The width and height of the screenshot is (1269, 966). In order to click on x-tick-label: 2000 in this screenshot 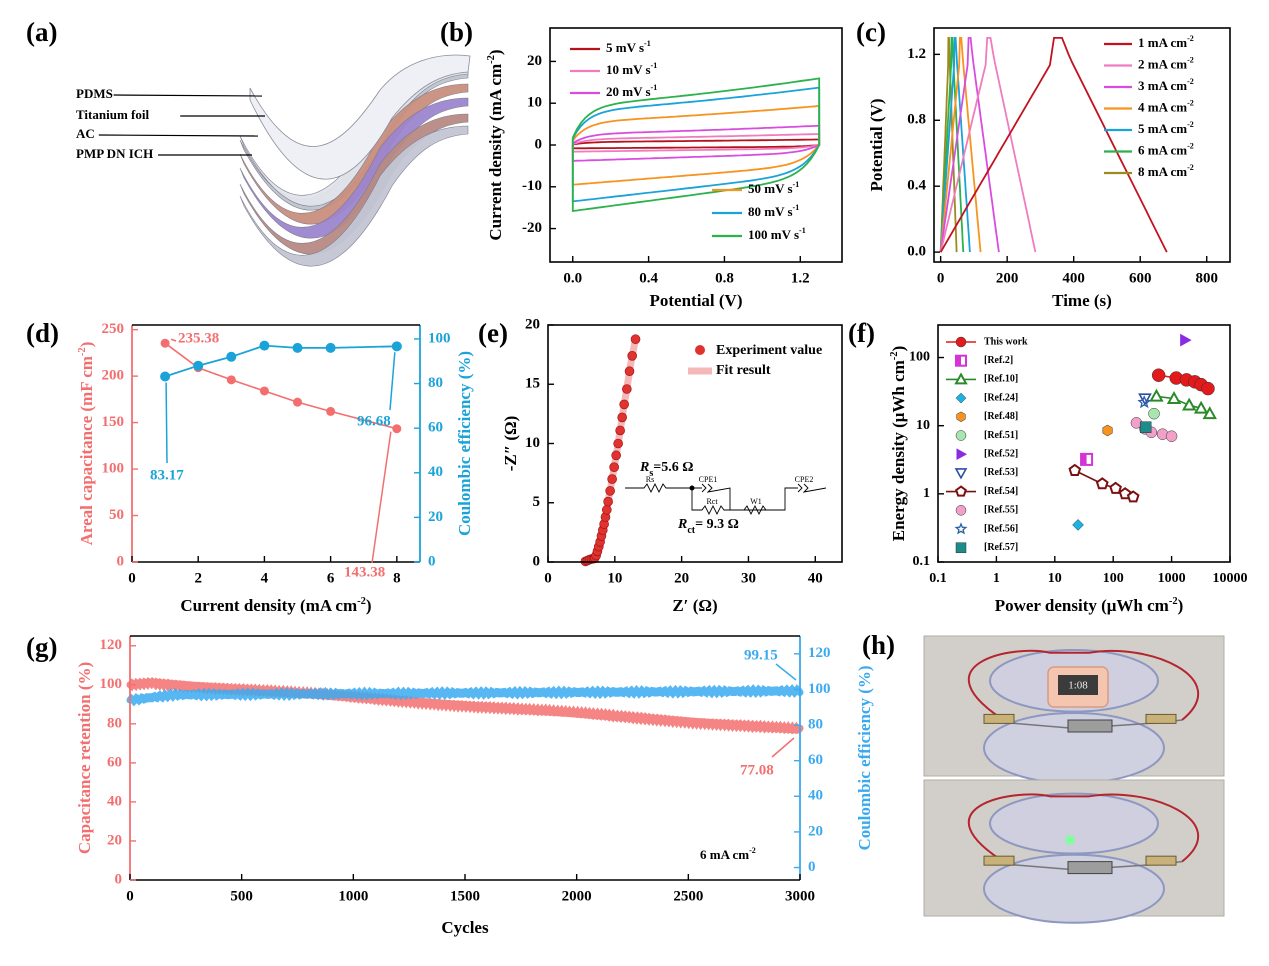, I will do `click(577, 896)`.